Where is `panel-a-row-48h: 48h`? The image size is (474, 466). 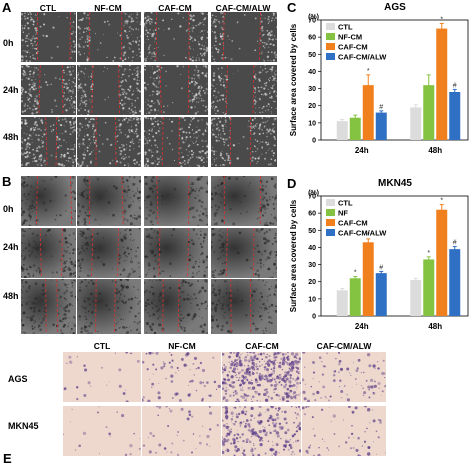 panel-a-row-48h: 48h is located at coordinates (11, 137).